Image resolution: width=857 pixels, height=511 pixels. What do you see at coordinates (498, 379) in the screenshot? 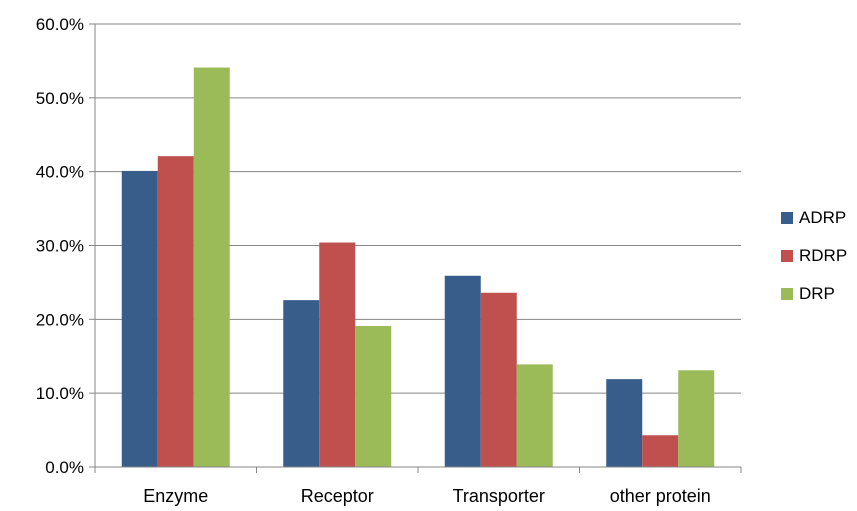
I see `bar-rdrp-transporter` at bounding box center [498, 379].